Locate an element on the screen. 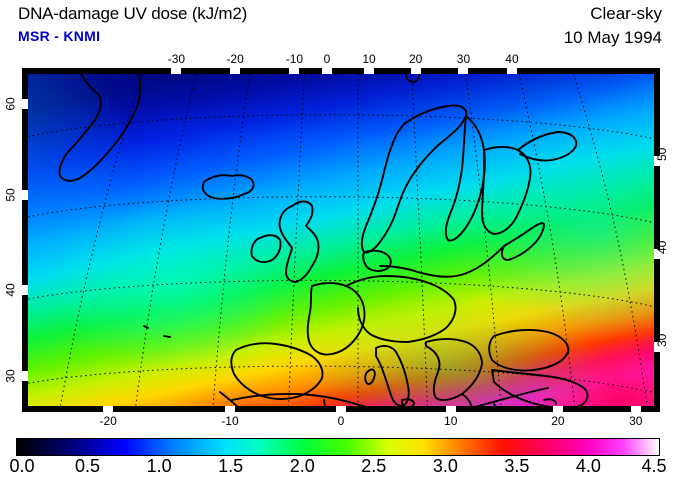 This screenshot has height=480, width=678. colorbar-tick-label: 2.0 is located at coordinates (302, 466).